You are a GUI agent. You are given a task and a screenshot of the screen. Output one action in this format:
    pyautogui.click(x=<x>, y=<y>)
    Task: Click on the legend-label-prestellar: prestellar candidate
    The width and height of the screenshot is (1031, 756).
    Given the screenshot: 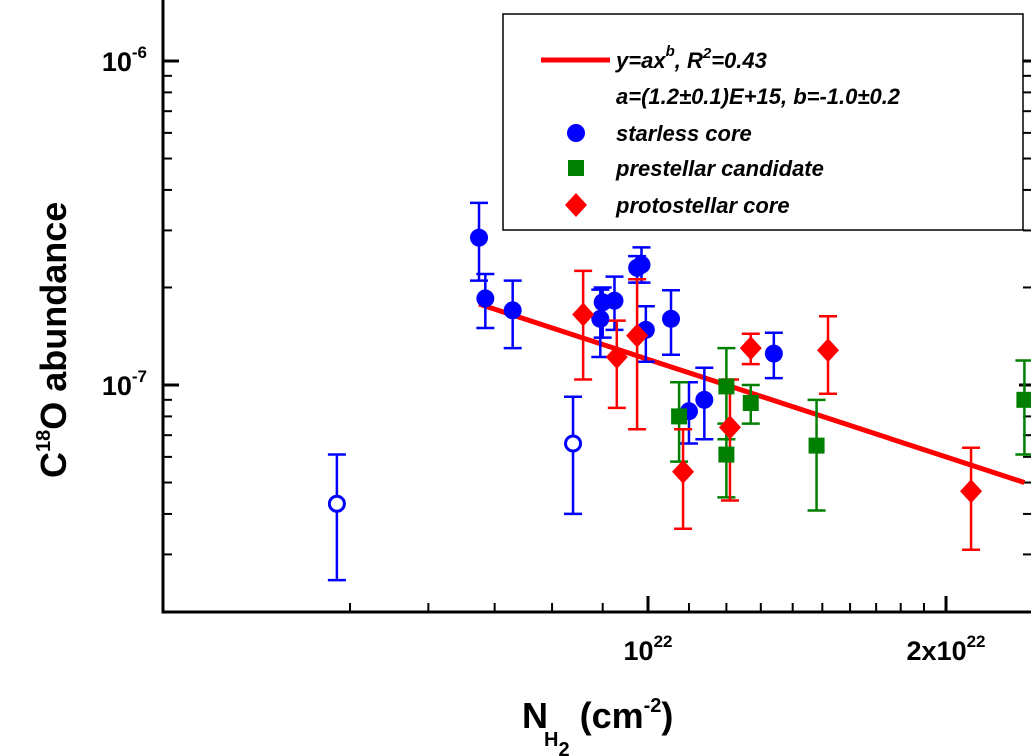 What is the action you would take?
    pyautogui.click(x=719, y=168)
    